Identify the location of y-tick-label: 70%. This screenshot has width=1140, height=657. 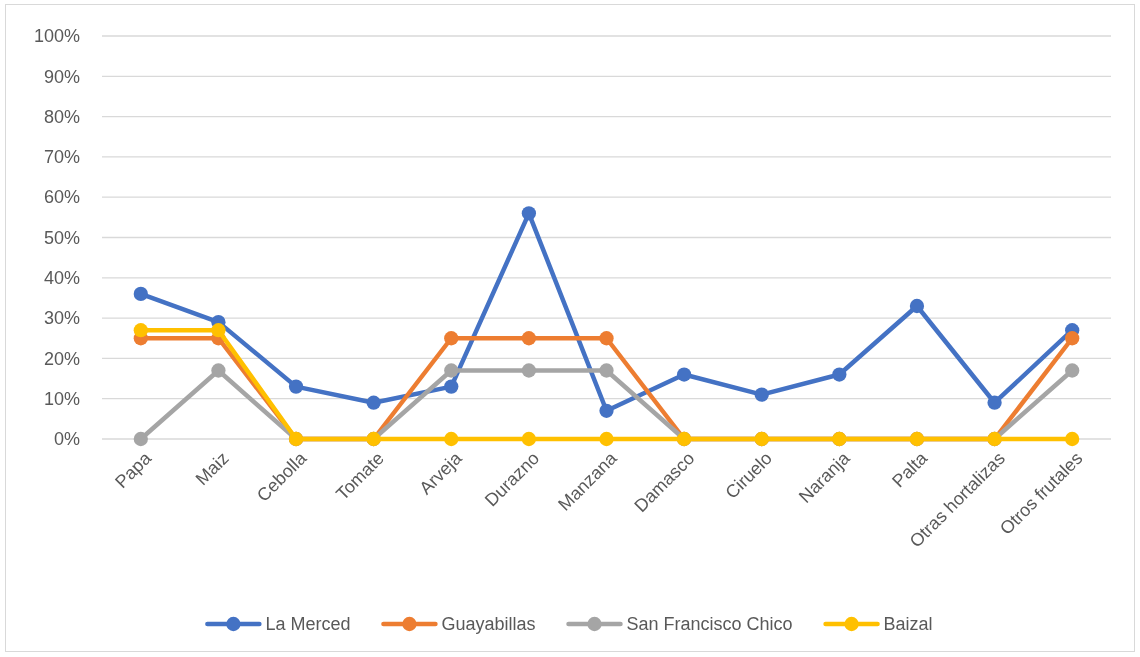
(61, 157).